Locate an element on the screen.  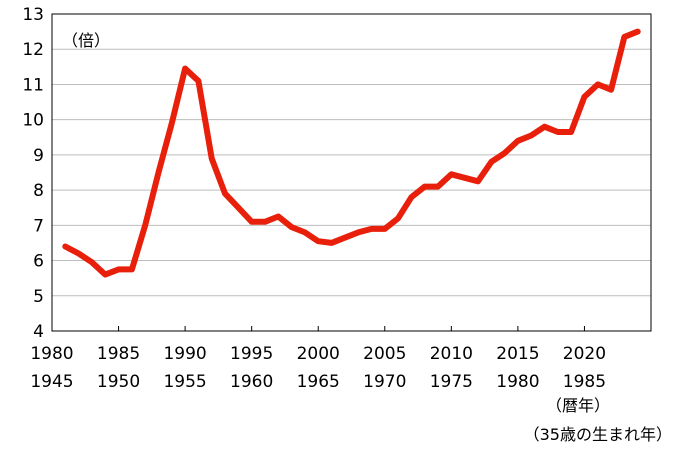
y-tick-label: 6 is located at coordinates (38, 262).